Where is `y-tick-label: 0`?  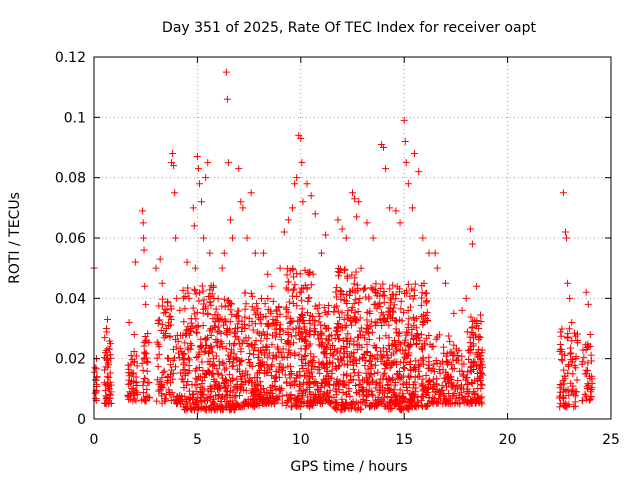 y-tick-label: 0 is located at coordinates (81, 420).